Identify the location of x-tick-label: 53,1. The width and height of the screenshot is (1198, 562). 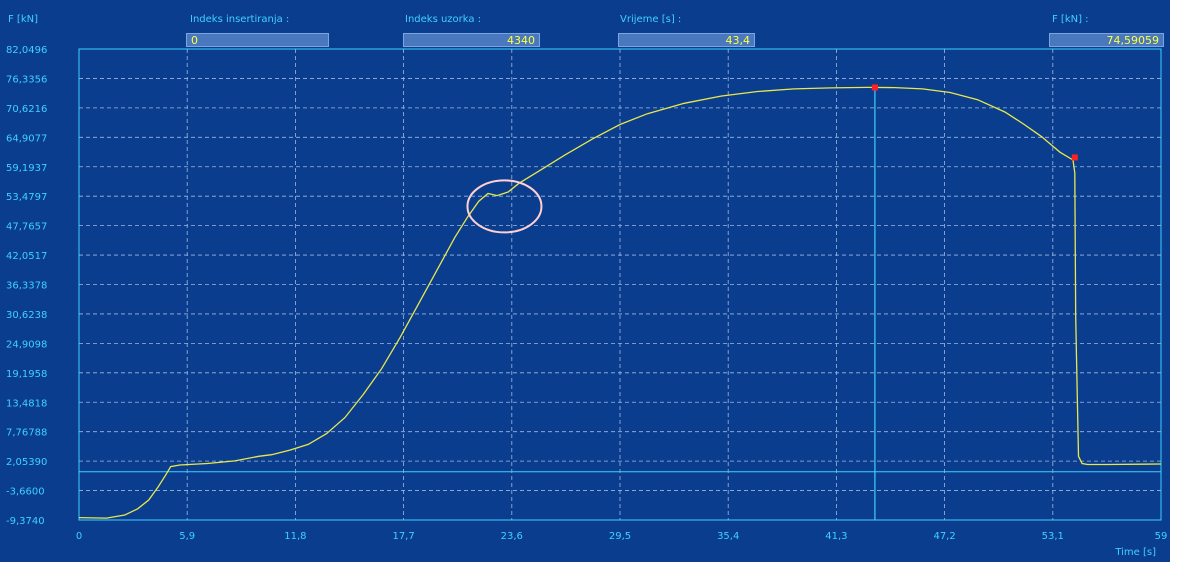
(1053, 536).